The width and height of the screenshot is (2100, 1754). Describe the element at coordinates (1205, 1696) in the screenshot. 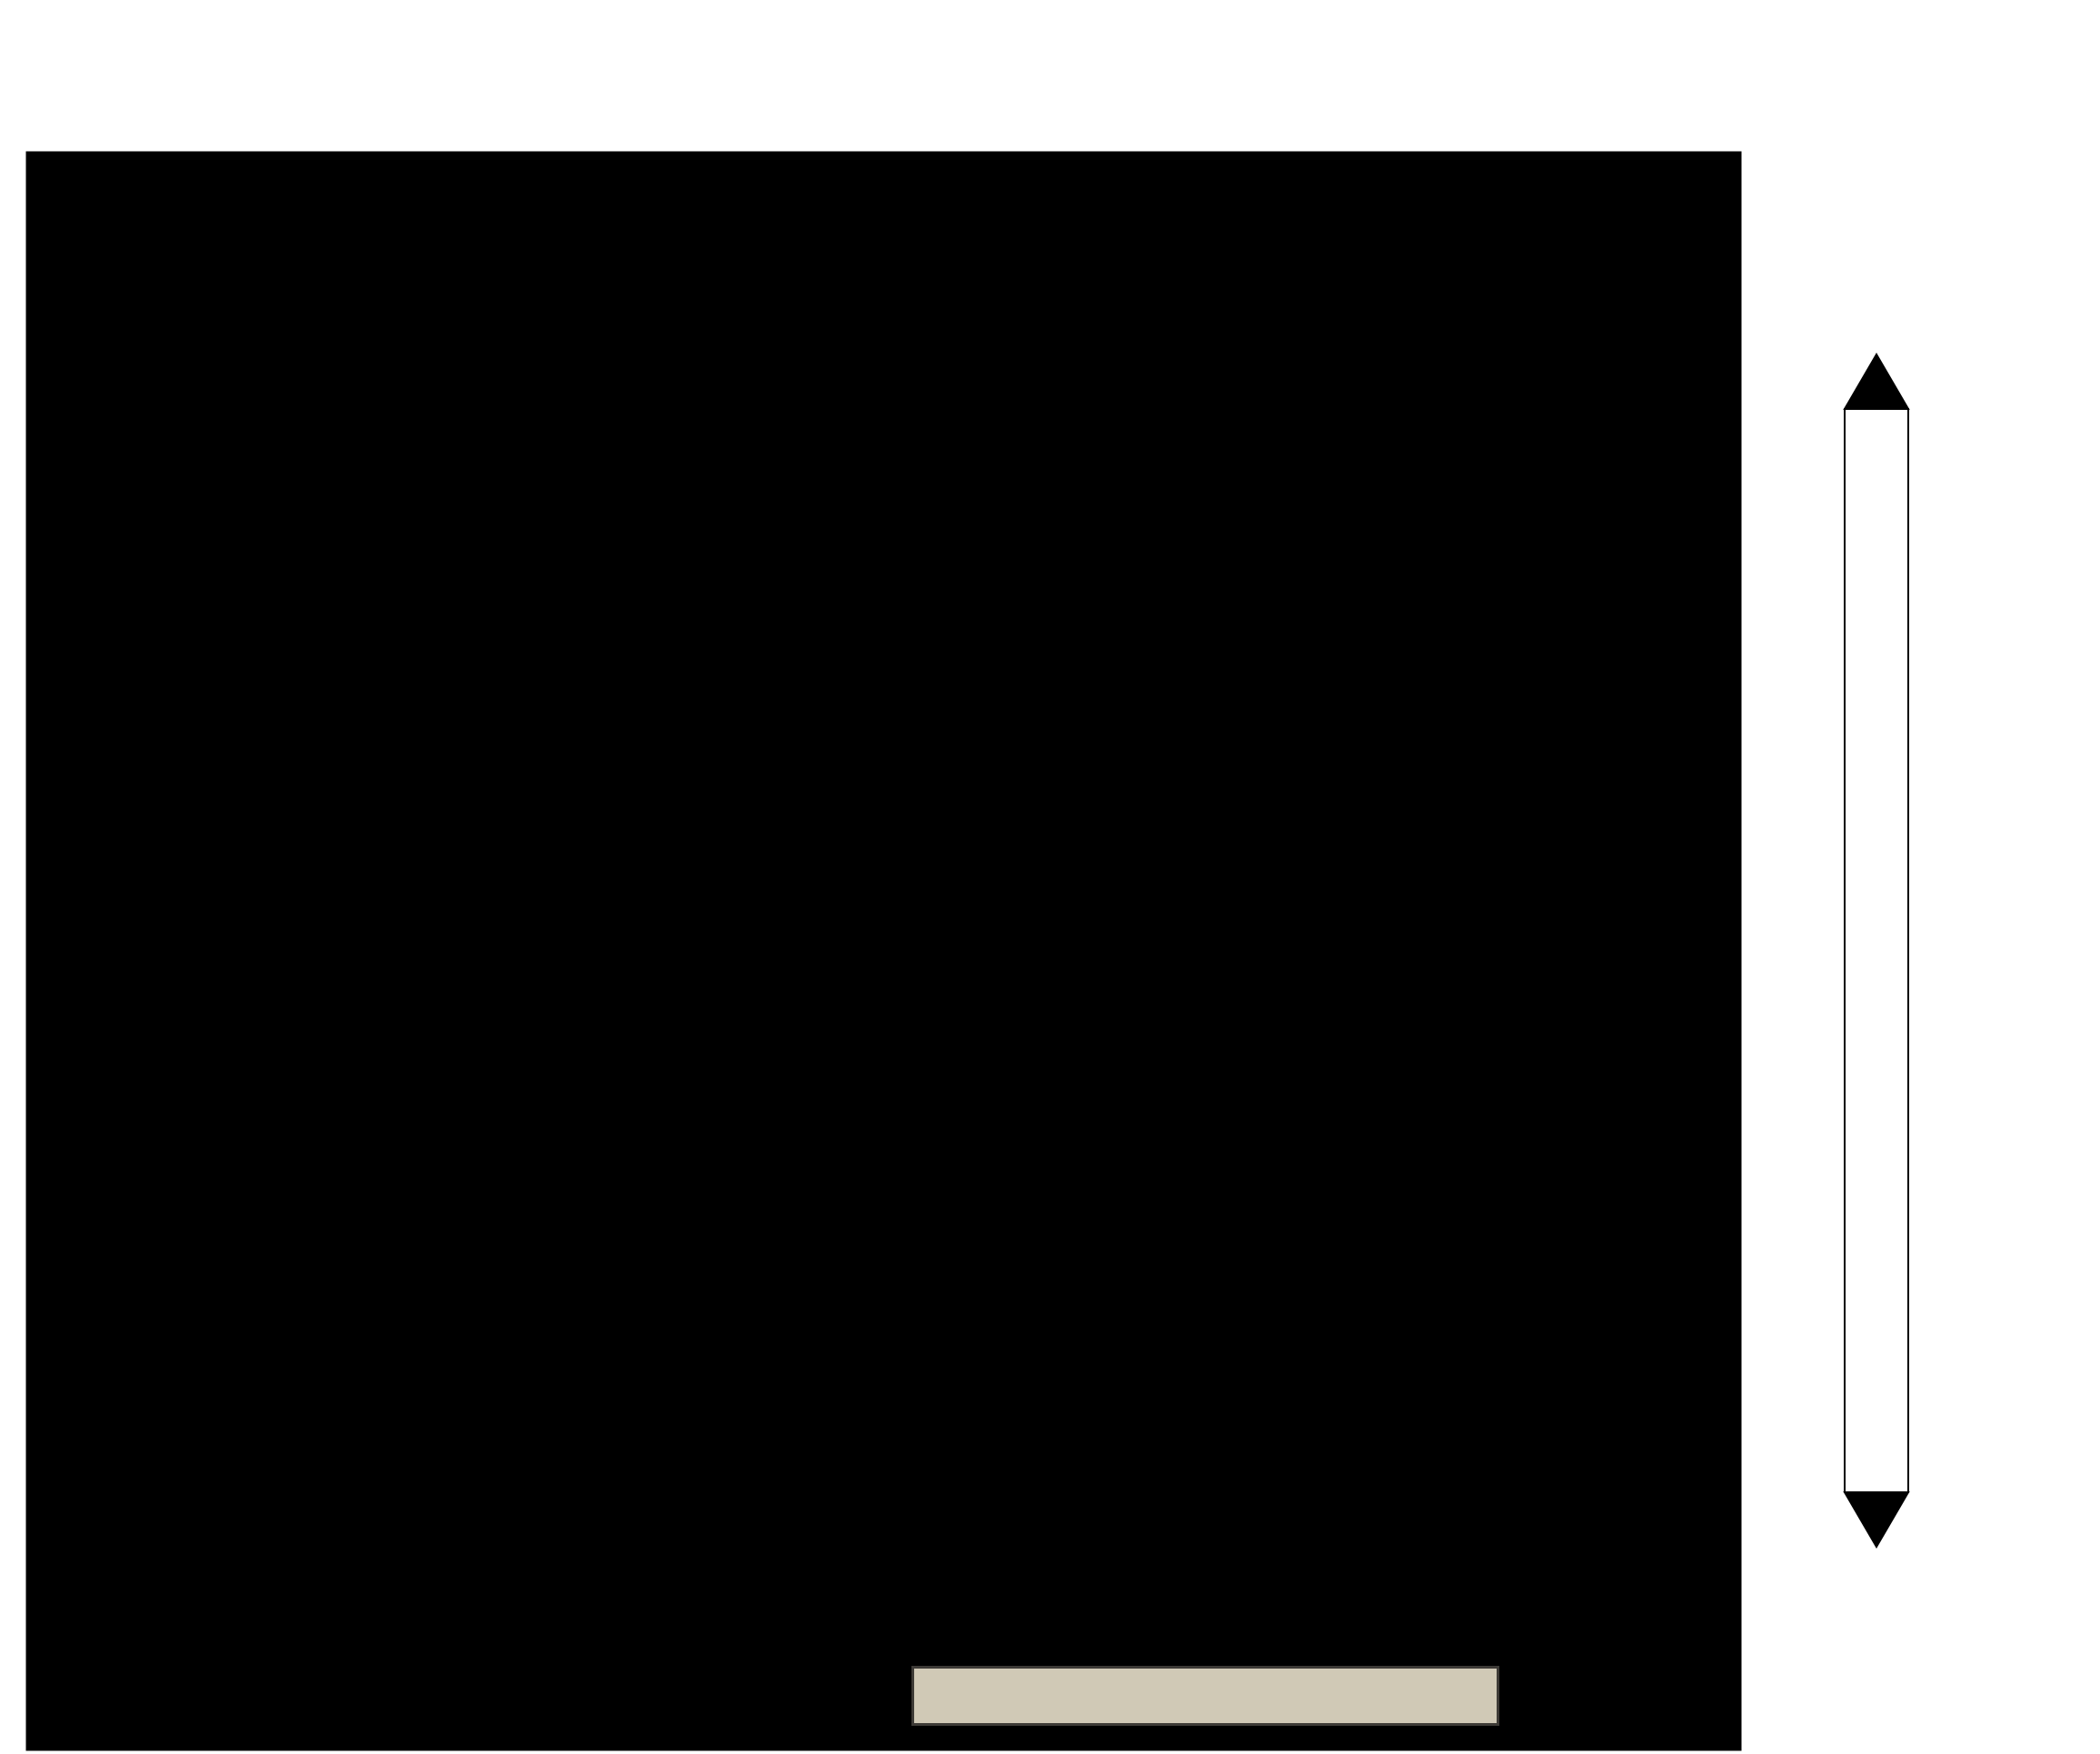

I see `credit-label` at that location.